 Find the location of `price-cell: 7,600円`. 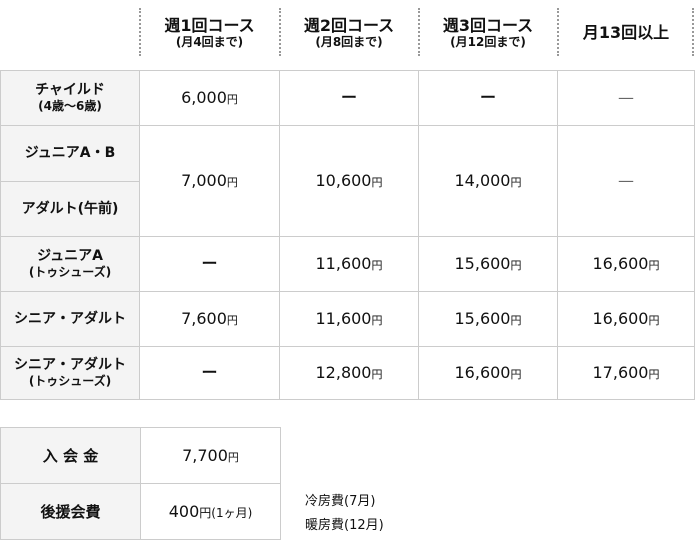

price-cell: 7,600円 is located at coordinates (209, 319).